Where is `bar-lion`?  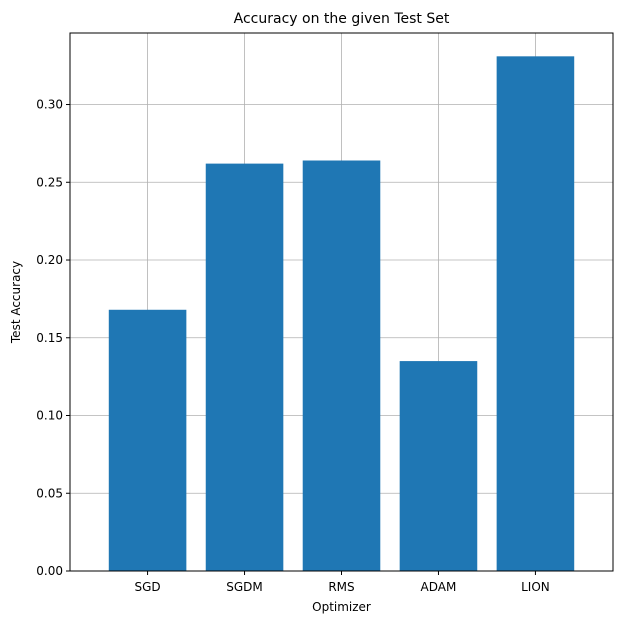 bar-lion is located at coordinates (535, 313).